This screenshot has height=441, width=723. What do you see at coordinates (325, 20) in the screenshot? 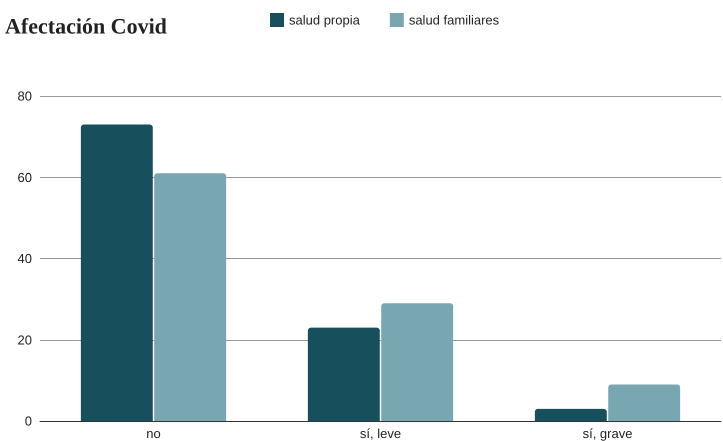
I see `legend-label: salud propia` at bounding box center [325, 20].